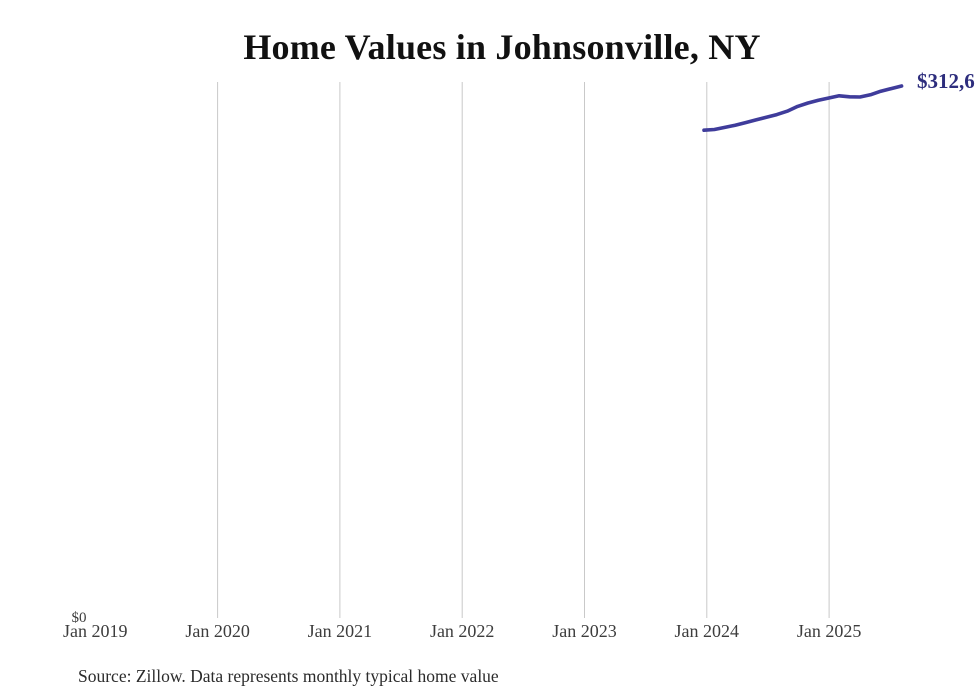 The width and height of the screenshot is (980, 699). What do you see at coordinates (340, 631) in the screenshot?
I see `x-tick-label: Jan 2021` at bounding box center [340, 631].